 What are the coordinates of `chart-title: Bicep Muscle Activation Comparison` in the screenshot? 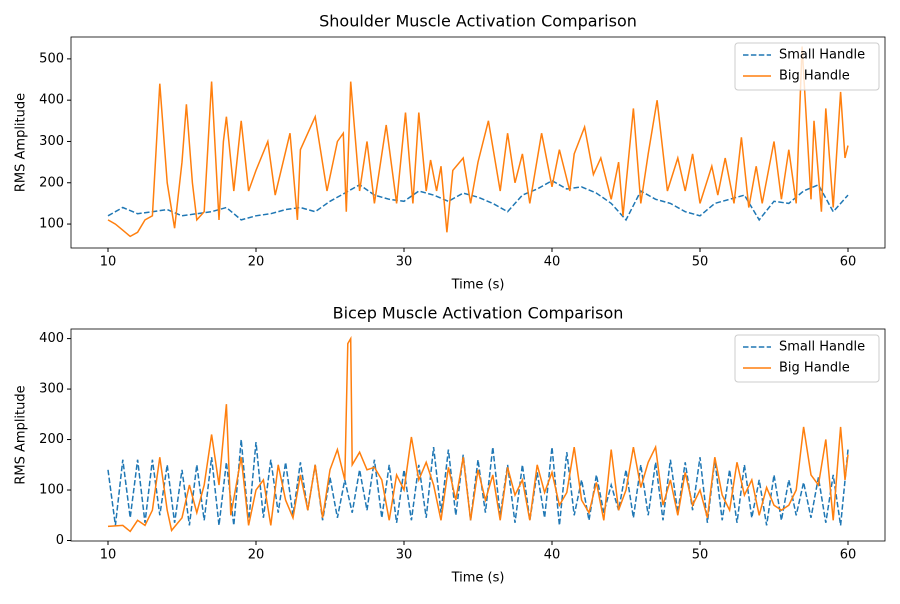 It's located at (478, 313).